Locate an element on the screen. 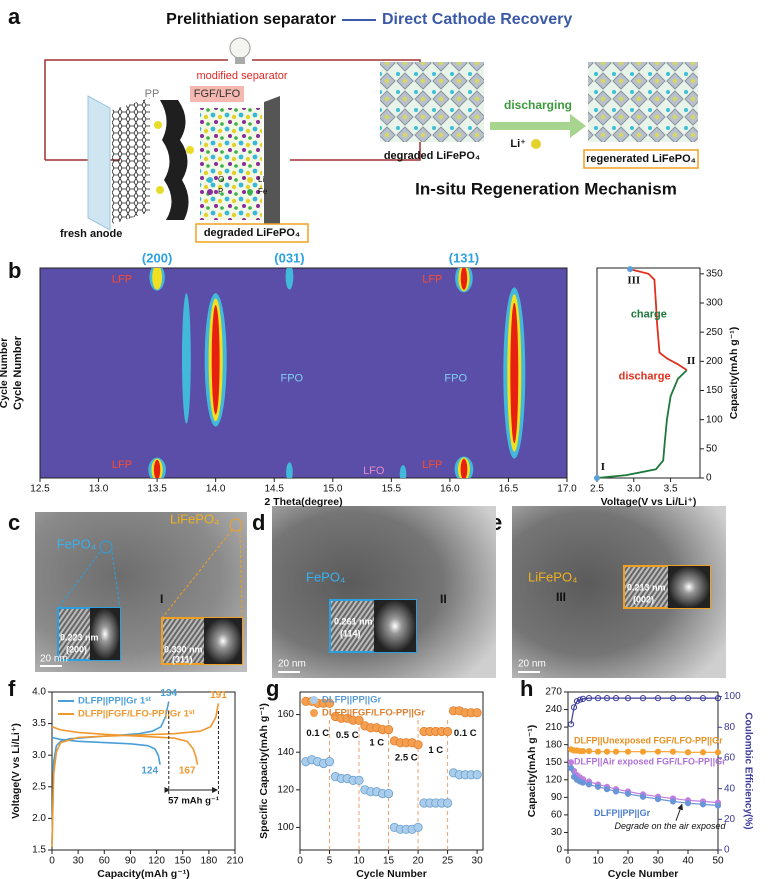  capacity-label: 134 is located at coordinates (168, 693).